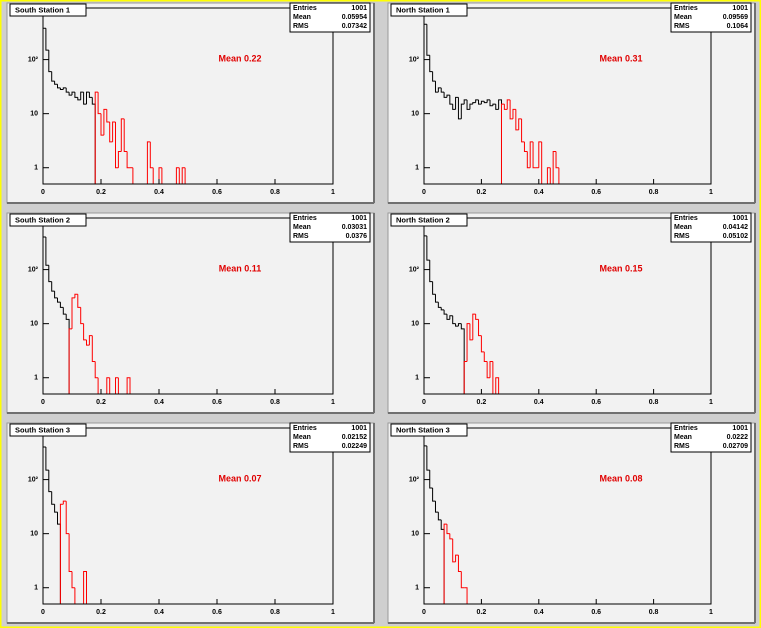 This screenshot has width=761, height=628. What do you see at coordinates (354, 446) in the screenshot?
I see `stats-value: 0.02249` at bounding box center [354, 446].